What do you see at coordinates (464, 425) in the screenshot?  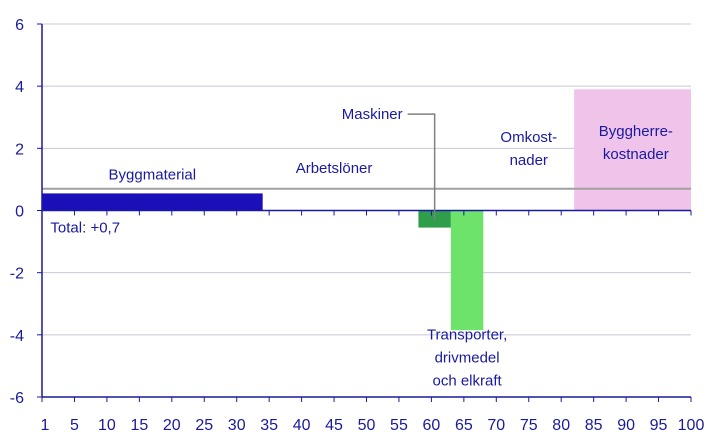 I see `x-tick-13: 65` at bounding box center [464, 425].